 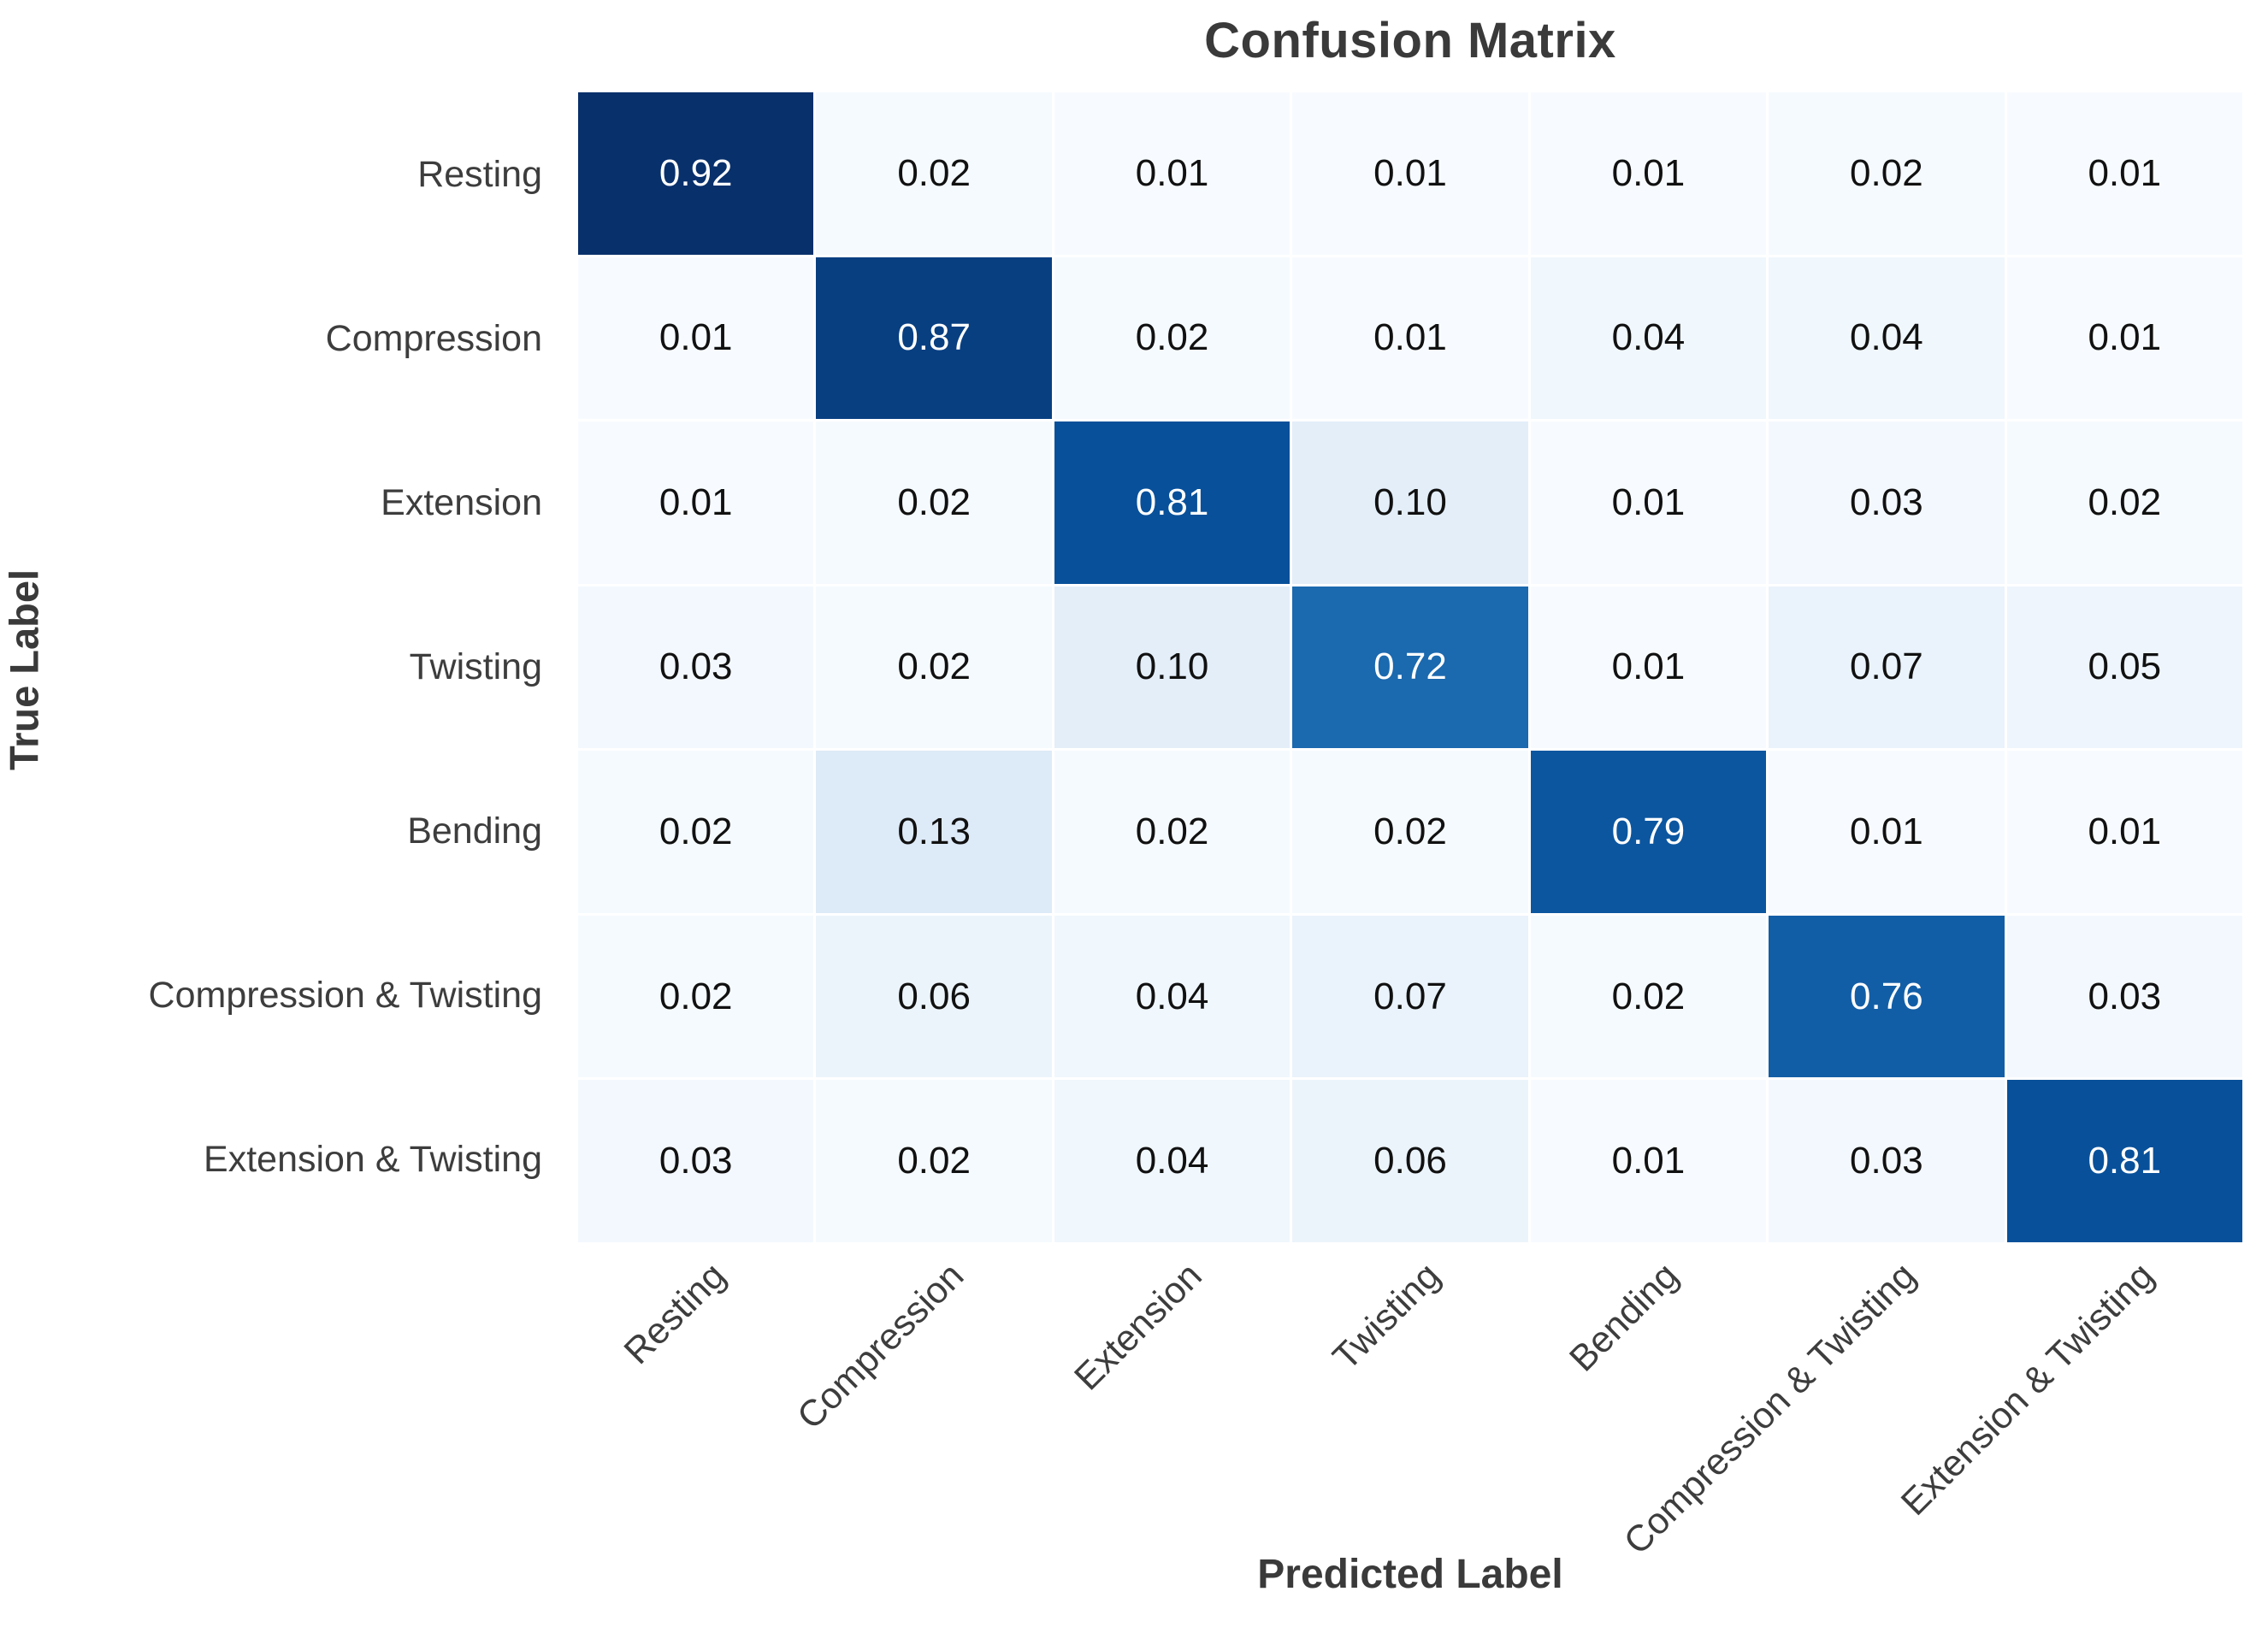 What do you see at coordinates (696, 1161) in the screenshot?
I see `matrix-cell-r6-c0: 0.03` at bounding box center [696, 1161].